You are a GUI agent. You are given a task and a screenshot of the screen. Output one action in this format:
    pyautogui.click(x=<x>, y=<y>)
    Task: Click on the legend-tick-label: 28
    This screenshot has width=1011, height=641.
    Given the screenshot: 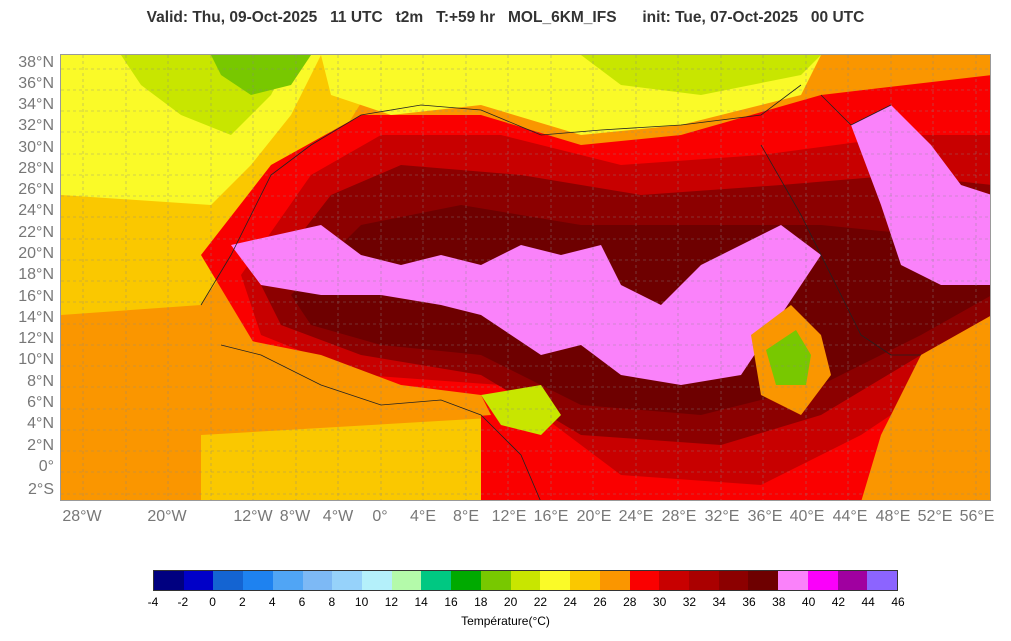 What is the action you would take?
    pyautogui.click(x=630, y=602)
    